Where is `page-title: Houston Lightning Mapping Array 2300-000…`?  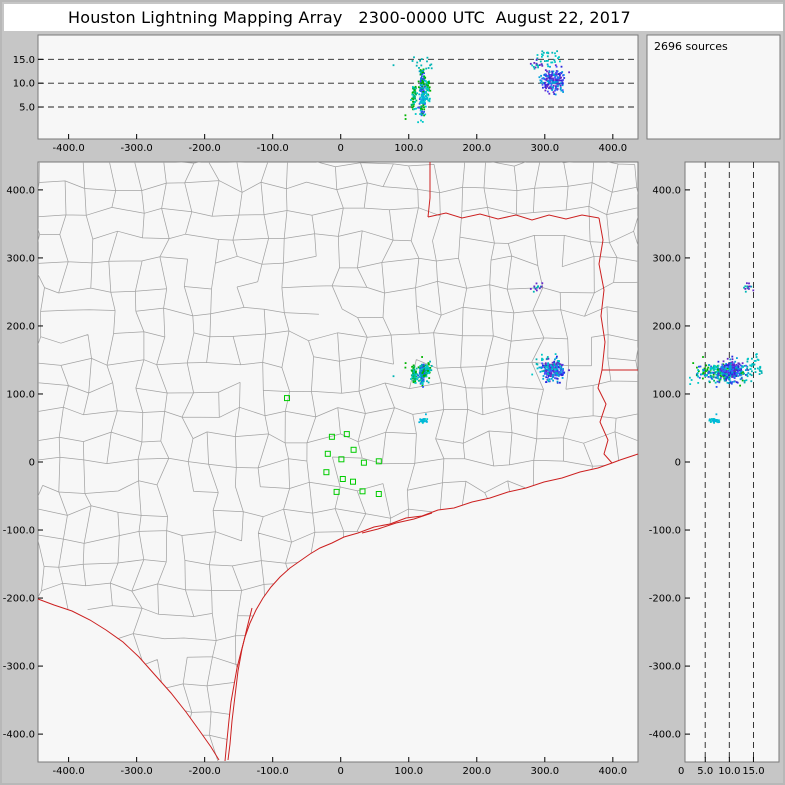
page-title: Houston Lightning Mapping Array 2300-000… is located at coordinates (349, 17).